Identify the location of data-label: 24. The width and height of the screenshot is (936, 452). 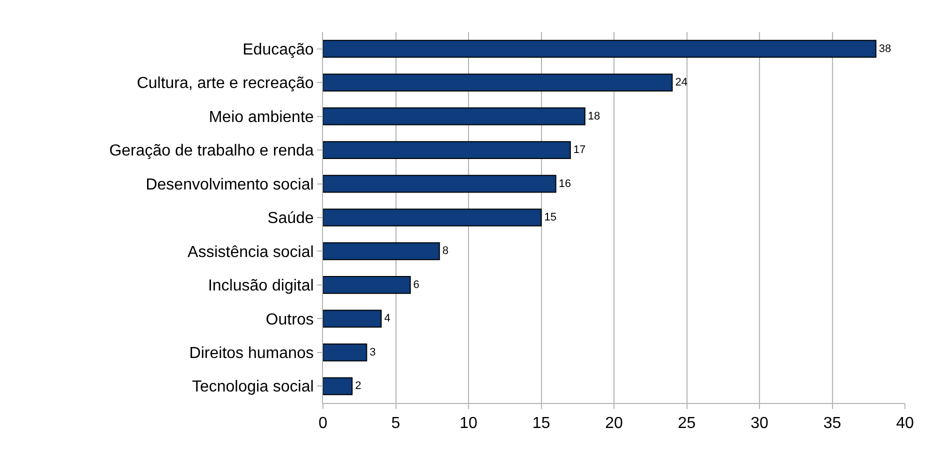
(681, 82).